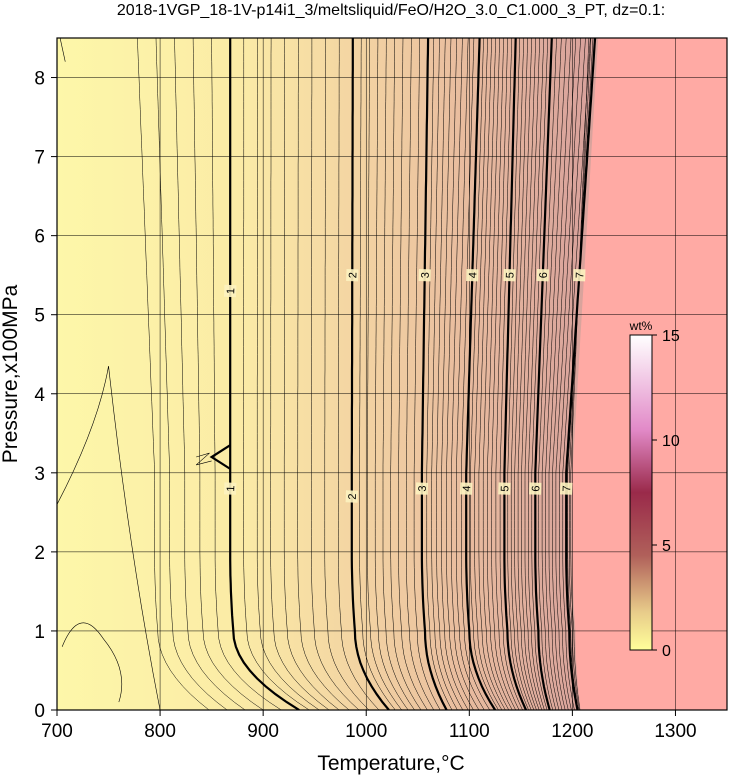 This screenshot has width=734, height=776. Describe the element at coordinates (39, 632) in the screenshot. I see `y-tick-label: 1` at that location.